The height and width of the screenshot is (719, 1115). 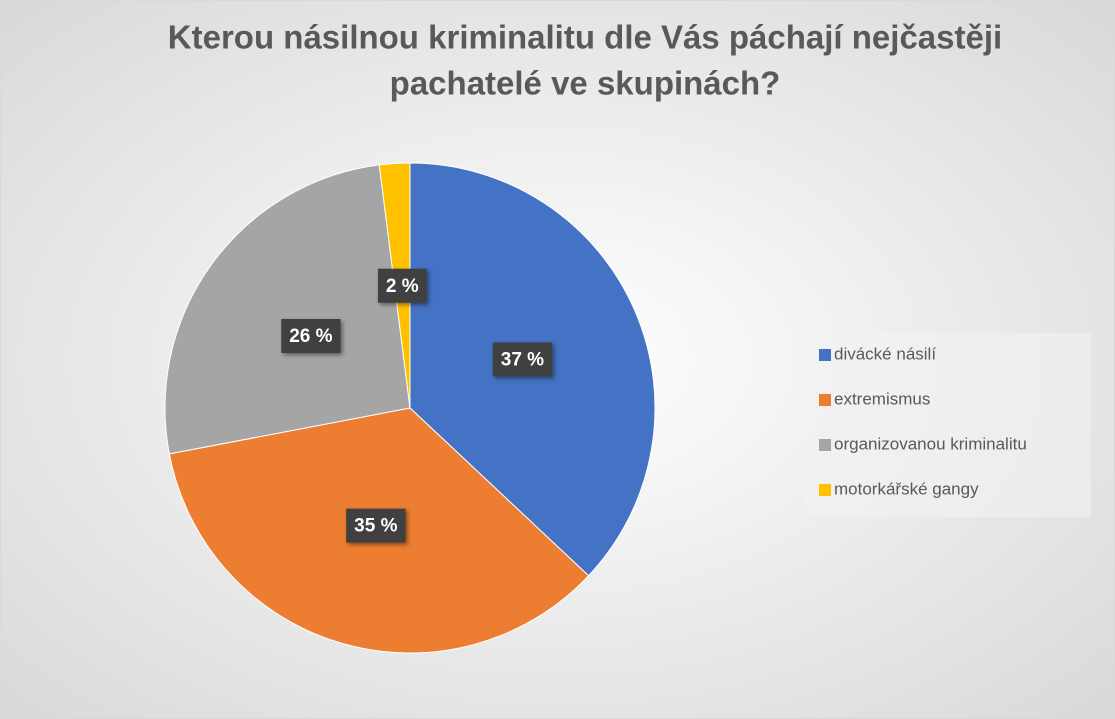 I want to click on legend-label: divácké násilí, so click(x=885, y=353).